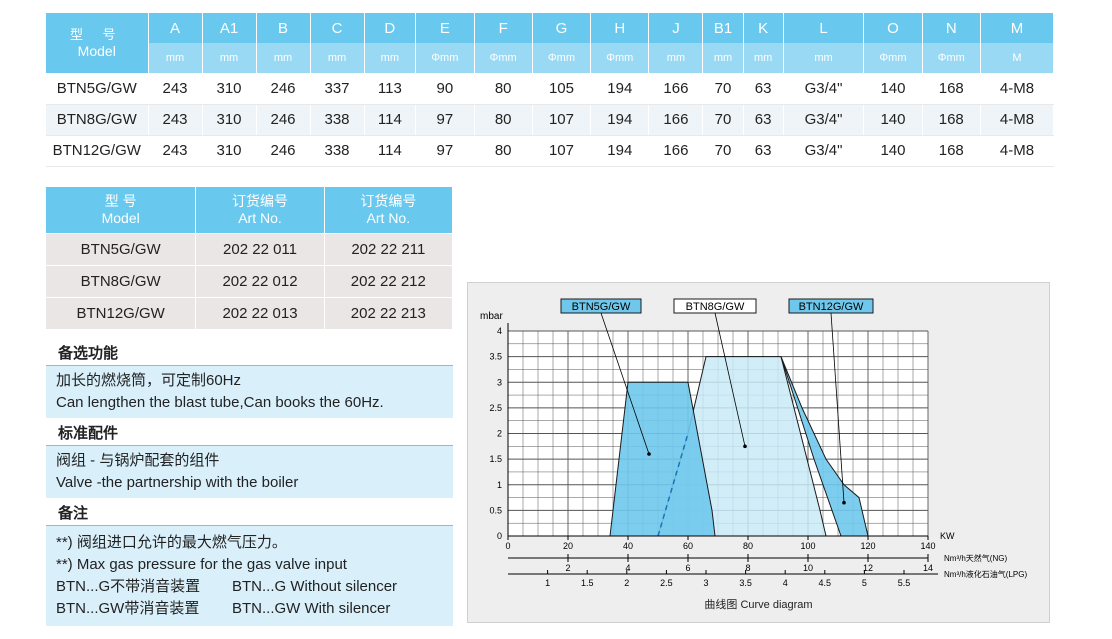 The height and width of the screenshot is (639, 1112). I want to click on legend-btn5-label: BTN5G/GW, so click(601, 307).